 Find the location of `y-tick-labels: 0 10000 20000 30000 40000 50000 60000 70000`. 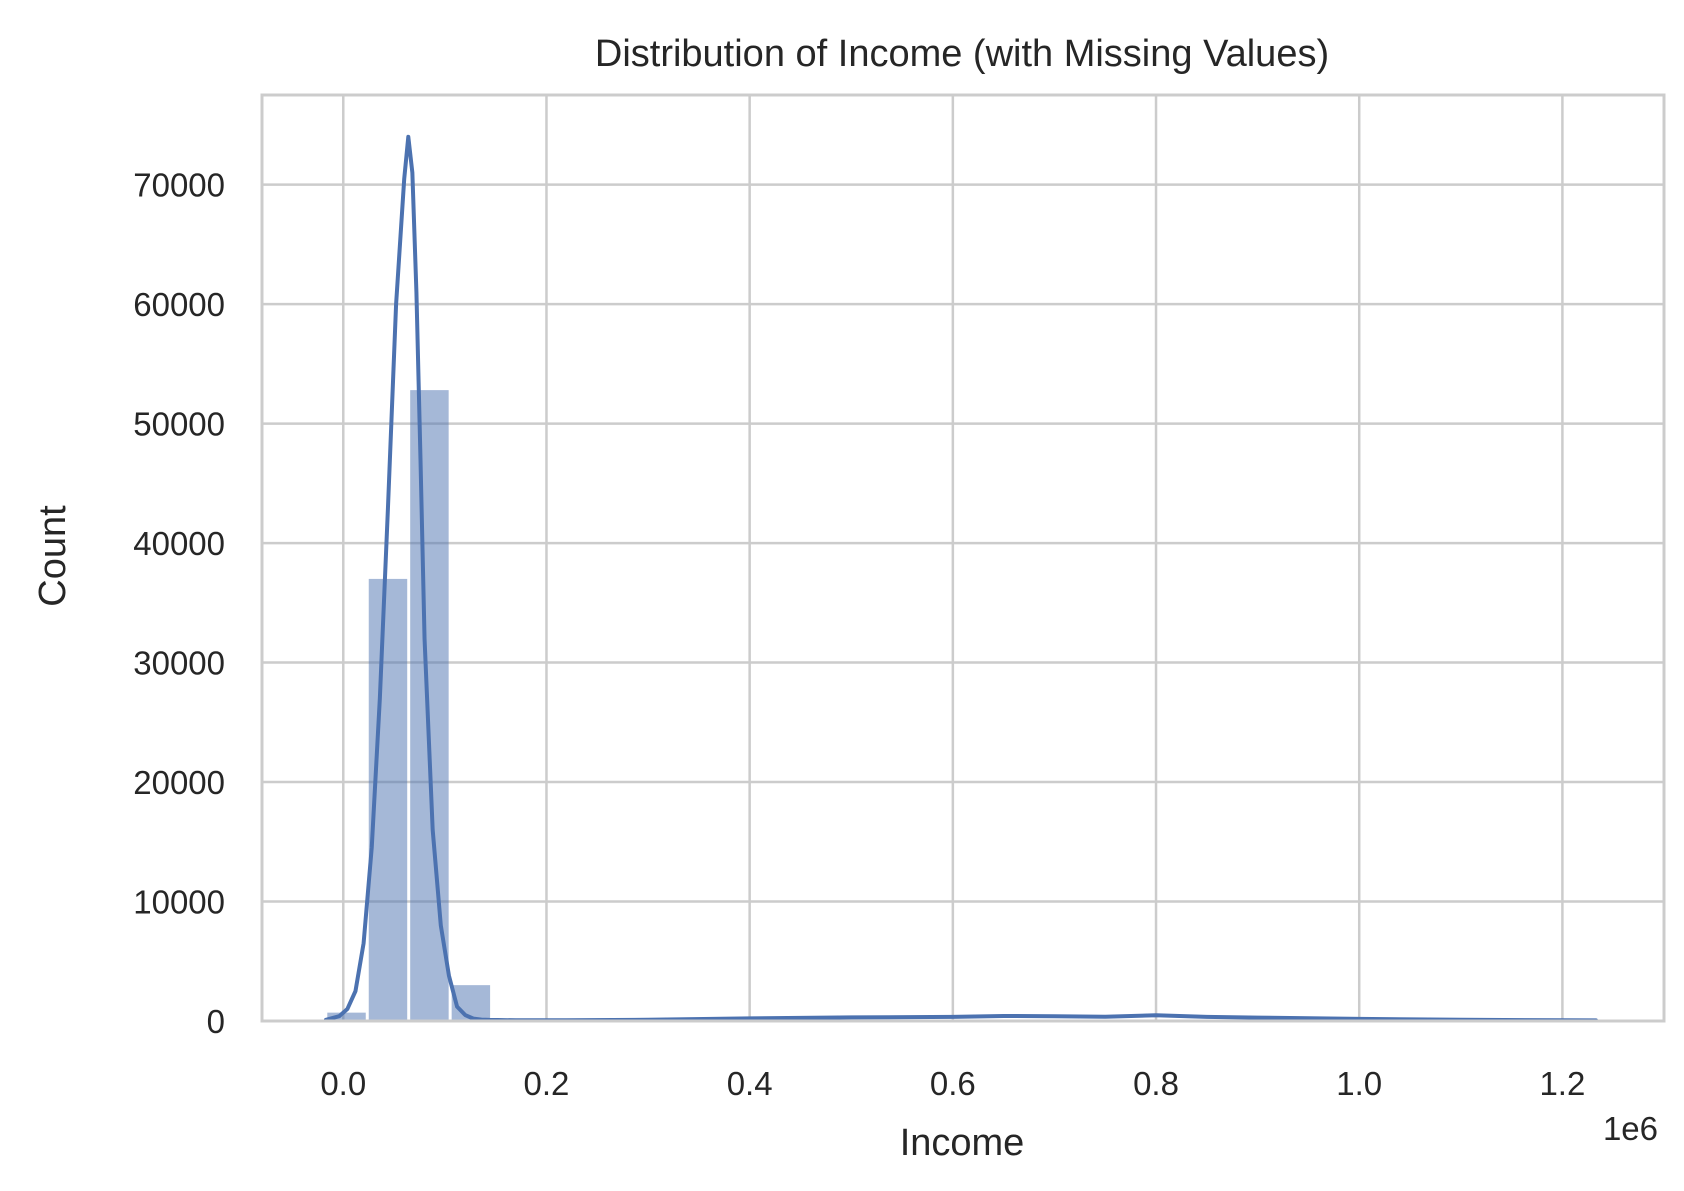

y-tick-labels: 0 10000 20000 30000 40000 50000 60000 70000 is located at coordinates (179, 603).